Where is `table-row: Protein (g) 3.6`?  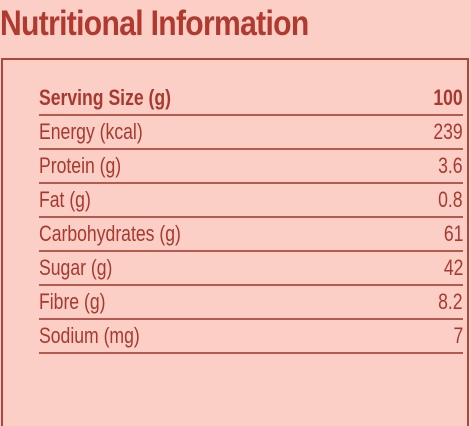 table-row: Protein (g) 3.6 is located at coordinates (251, 167).